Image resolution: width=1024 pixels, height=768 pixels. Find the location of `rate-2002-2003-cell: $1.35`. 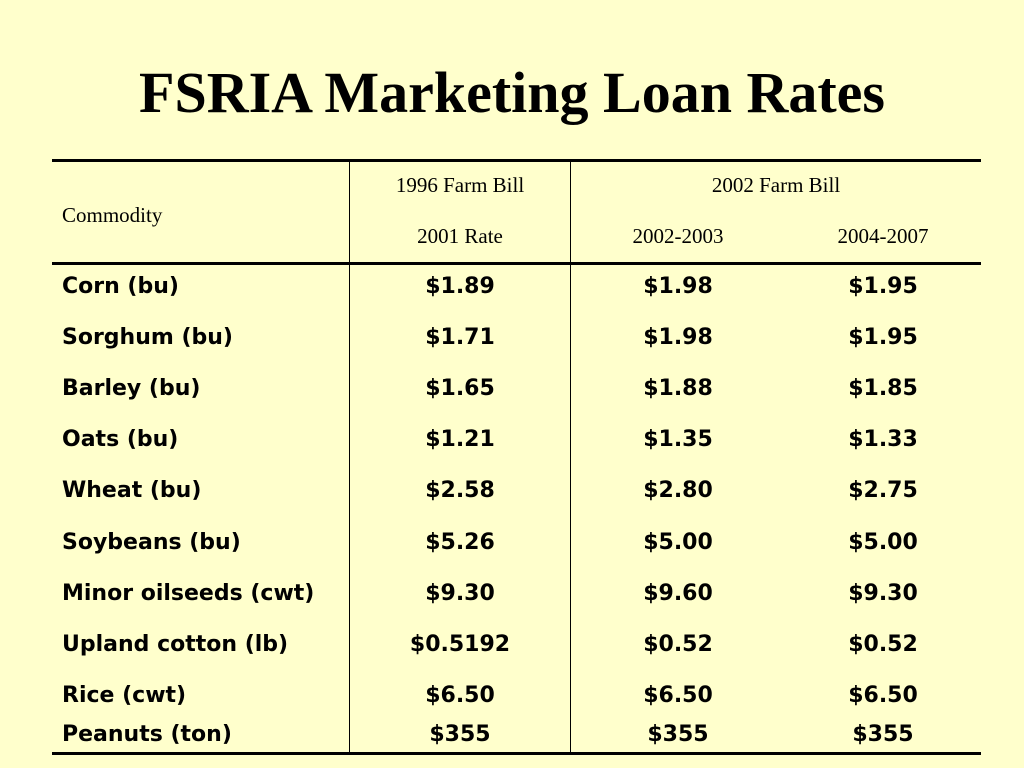

rate-2002-2003-cell: $1.35 is located at coordinates (678, 439).